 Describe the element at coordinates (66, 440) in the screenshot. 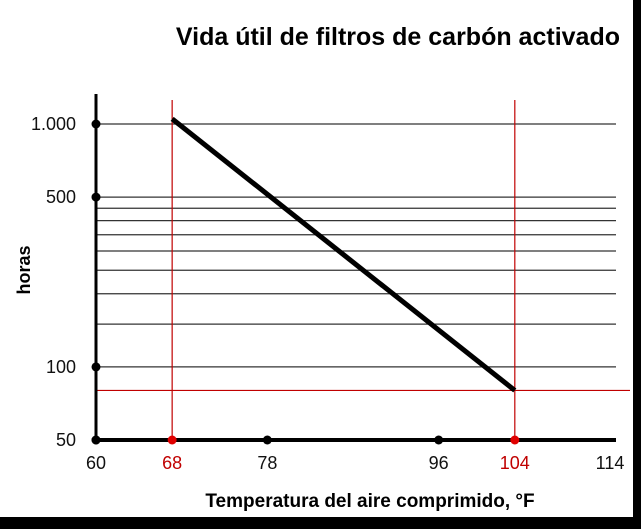

I see `y-tick-label: 50` at that location.